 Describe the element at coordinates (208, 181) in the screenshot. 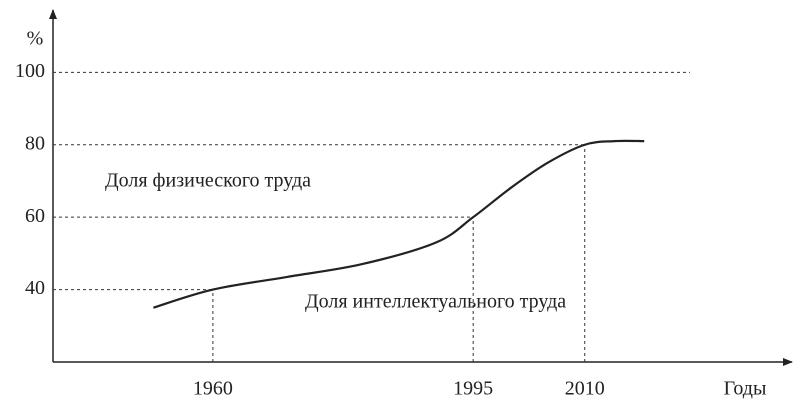

I see `annotation: Доля физического труда` at that location.